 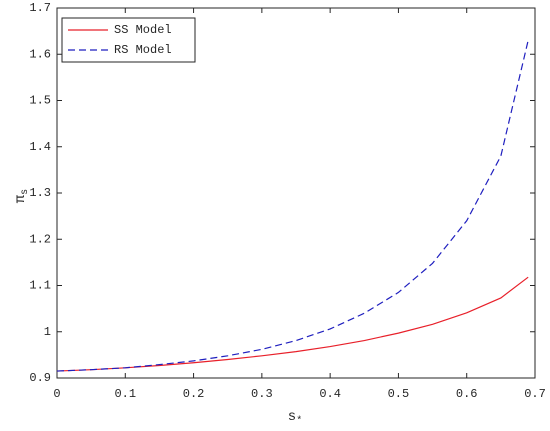 I want to click on x-label-main: s, so click(x=292, y=417).